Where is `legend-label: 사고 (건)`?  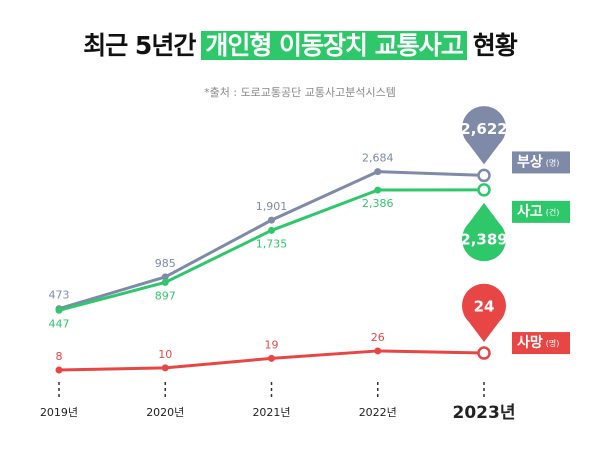 legend-label: 사고 (건) is located at coordinates (538, 212).